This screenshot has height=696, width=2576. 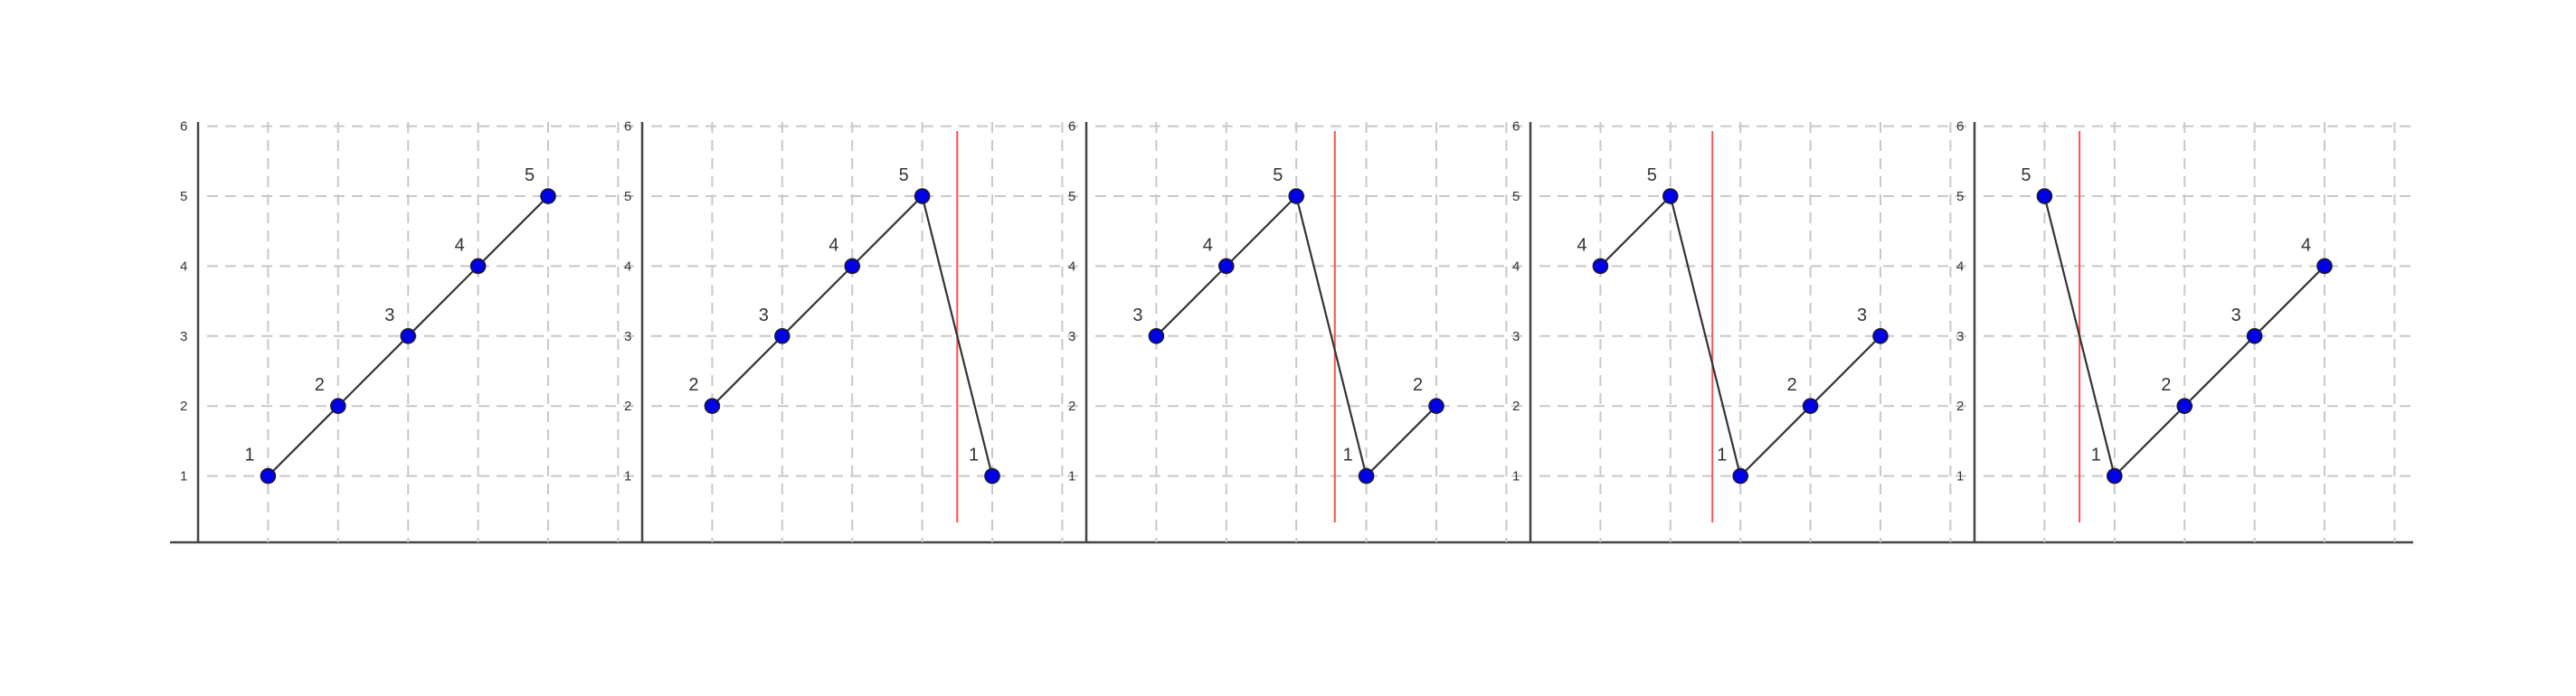 I want to click on panel-1: 1 2 3 4 5 6 1 2 3 4 5, so click(x=408, y=330).